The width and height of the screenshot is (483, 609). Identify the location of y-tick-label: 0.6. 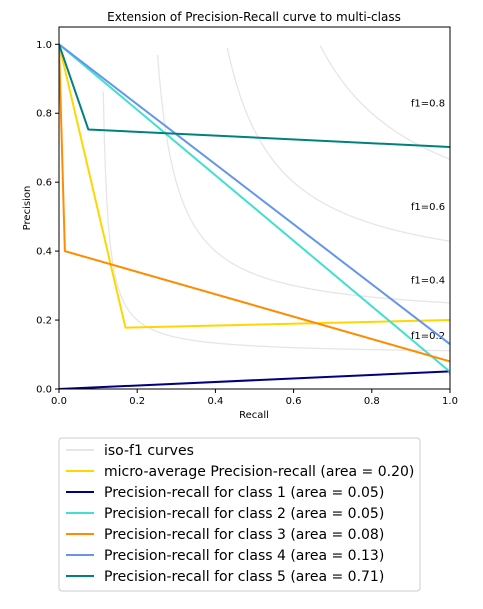
(44, 183).